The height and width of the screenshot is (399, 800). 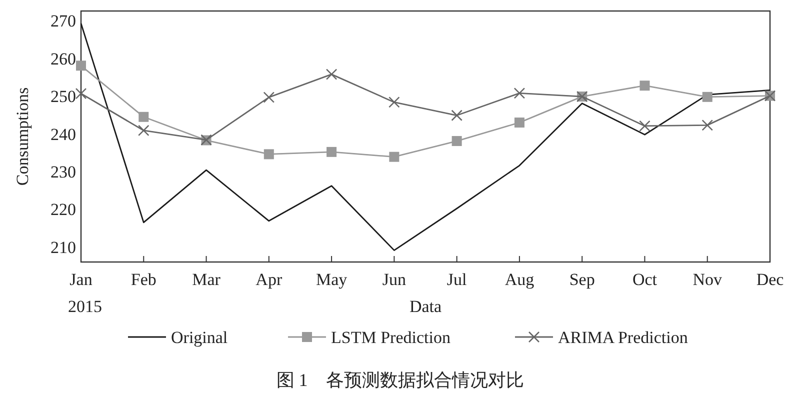 I want to click on y-tick-label: 250, so click(x=63, y=96).